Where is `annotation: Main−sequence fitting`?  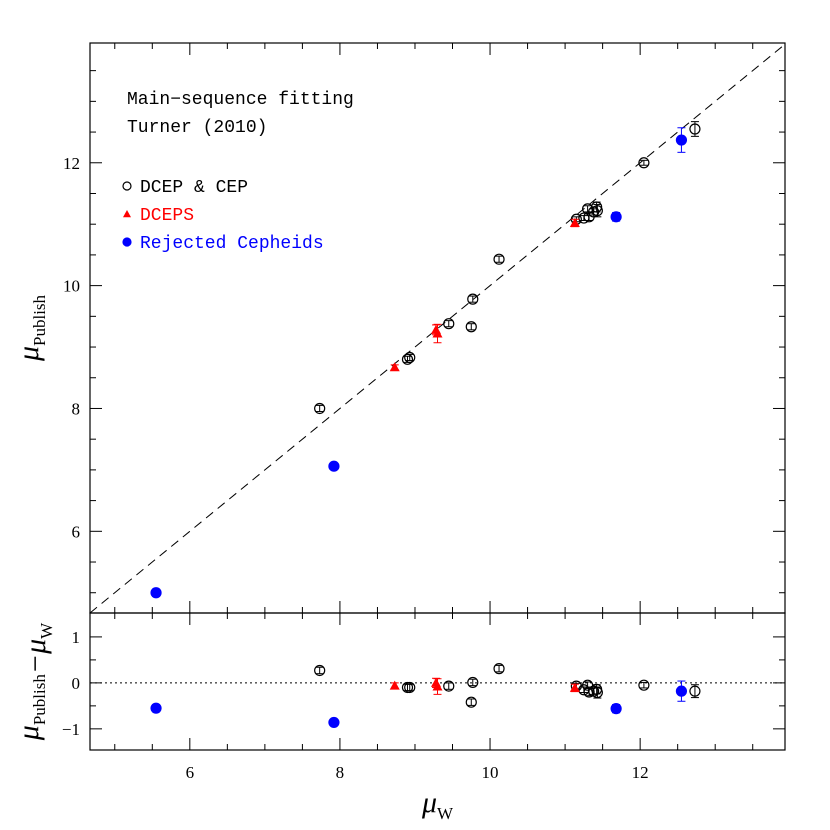
annotation: Main−sequence fitting is located at coordinates (240, 100).